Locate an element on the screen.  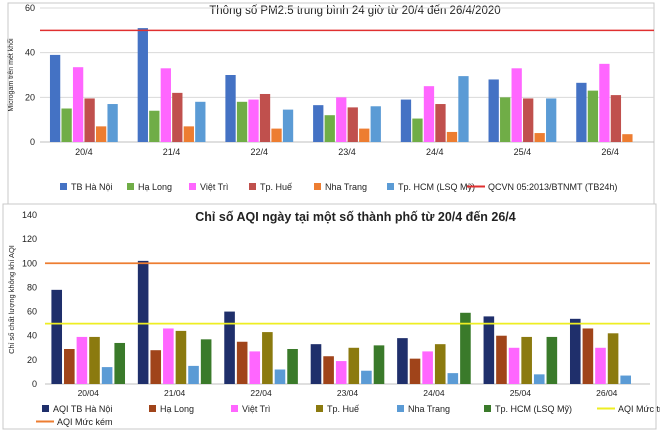
legend-label: Tp. Huế is located at coordinates (343, 409).